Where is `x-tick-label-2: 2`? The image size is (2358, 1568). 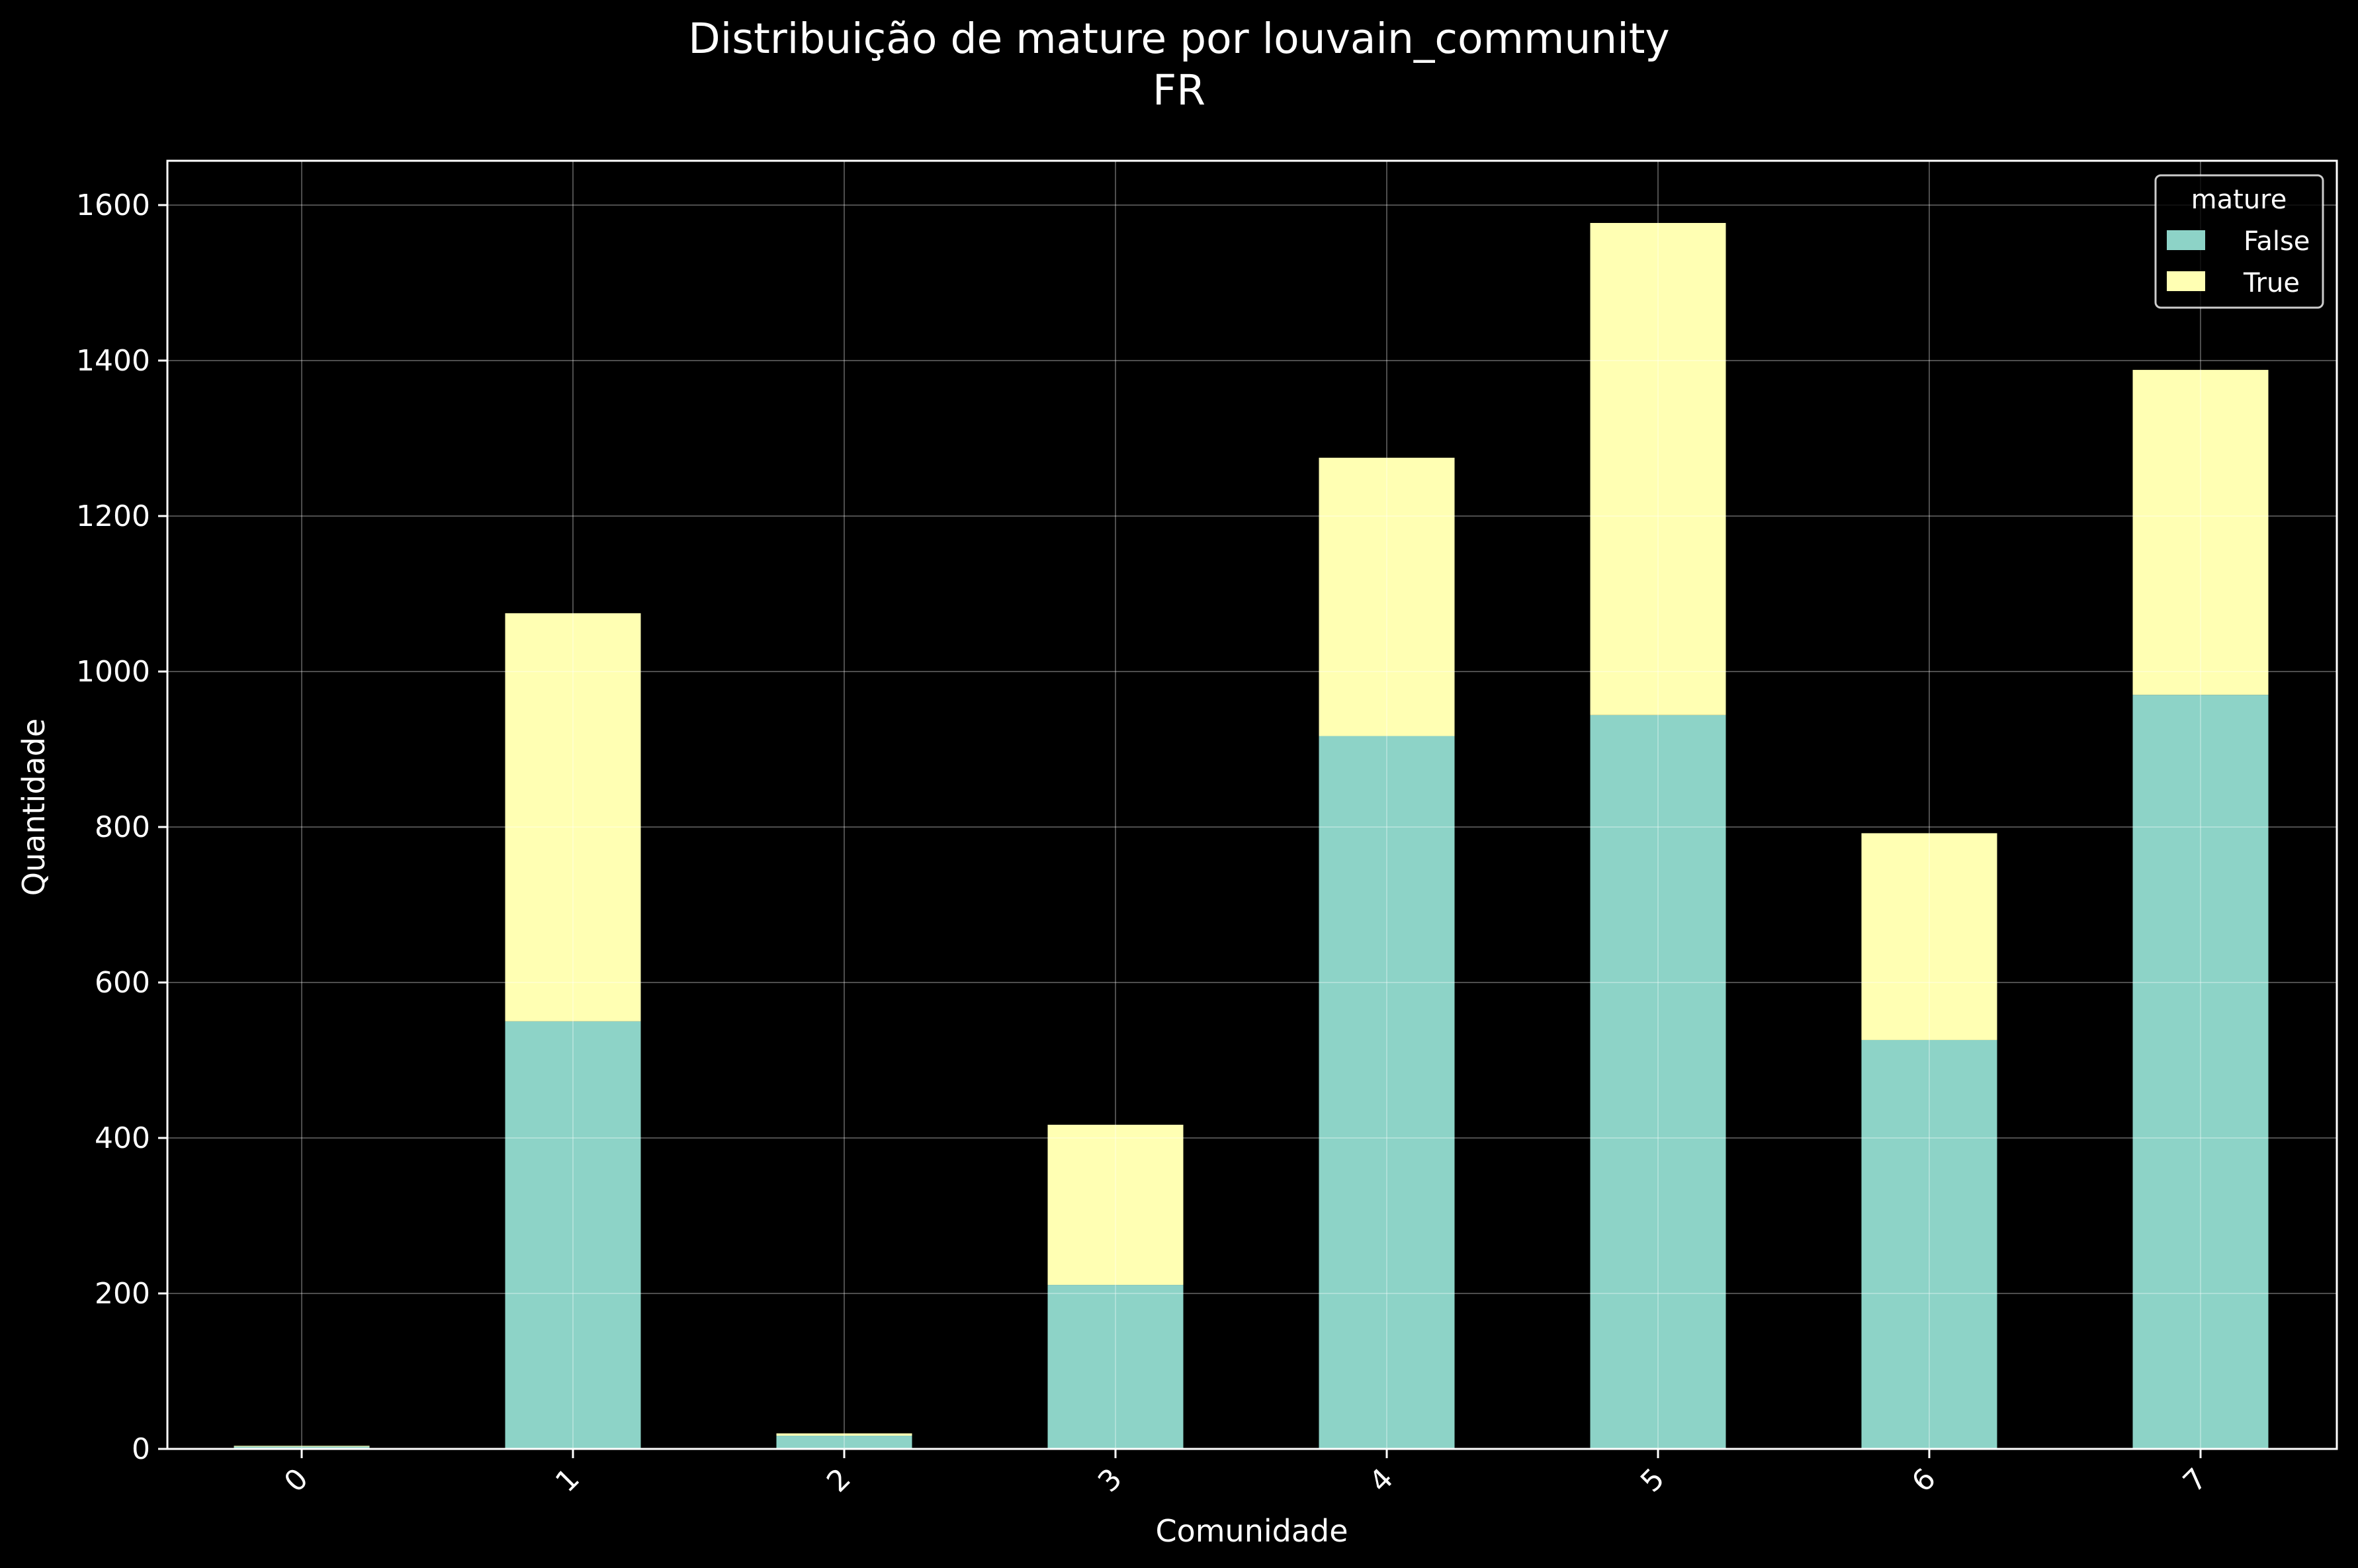
x-tick-label-2: 2 is located at coordinates (838, 1481).